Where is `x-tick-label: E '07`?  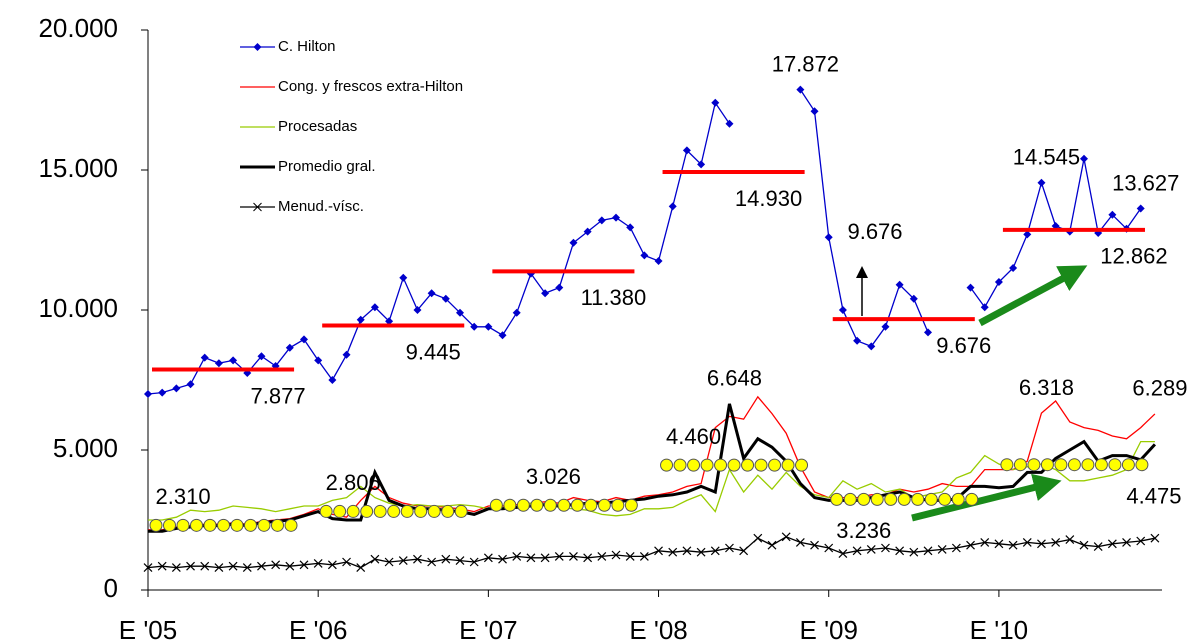 x-tick-label: E '07 is located at coordinates (488, 629).